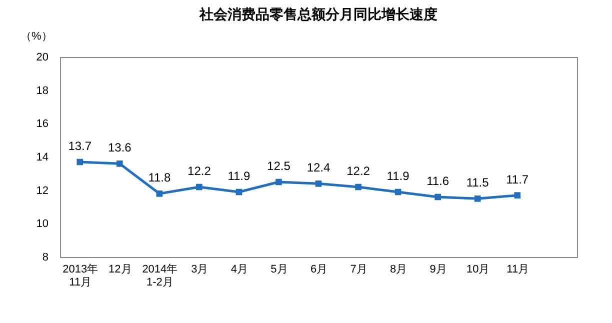  What do you see at coordinates (478, 183) in the screenshot?
I see `data-label: 11.5` at bounding box center [478, 183].